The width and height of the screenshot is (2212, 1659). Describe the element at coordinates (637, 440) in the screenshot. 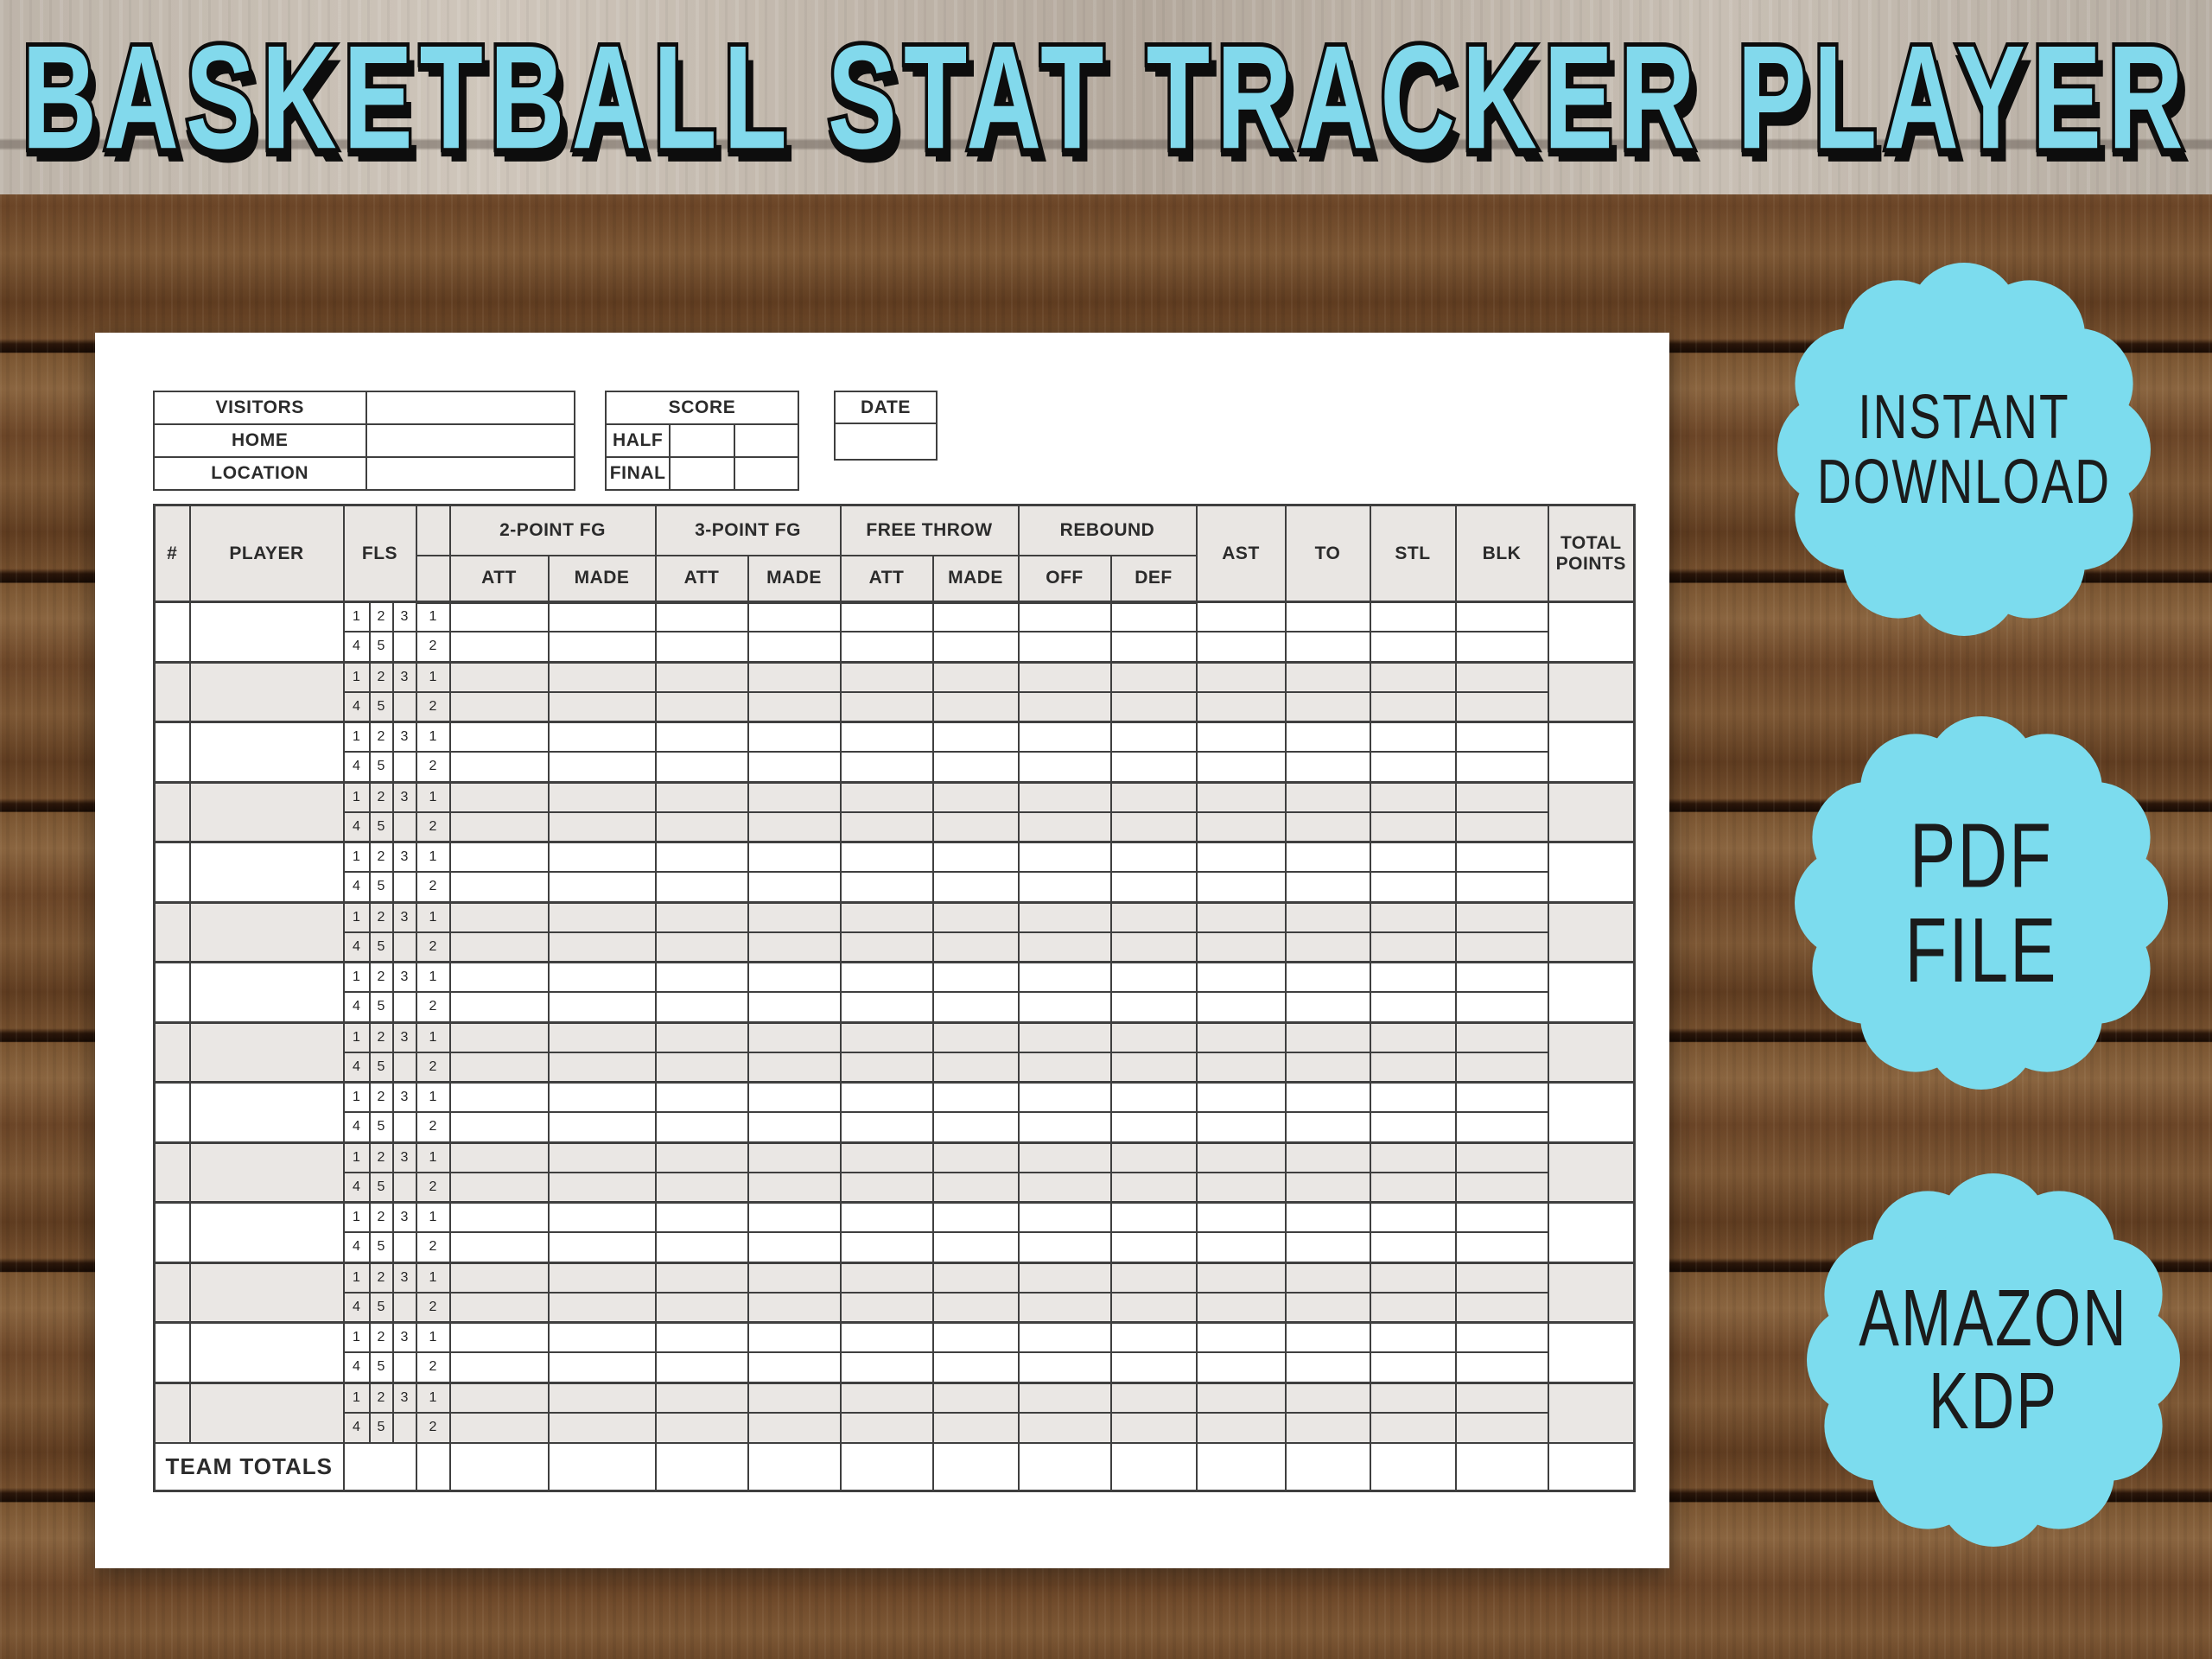

I see `half-label: HALF` at that location.